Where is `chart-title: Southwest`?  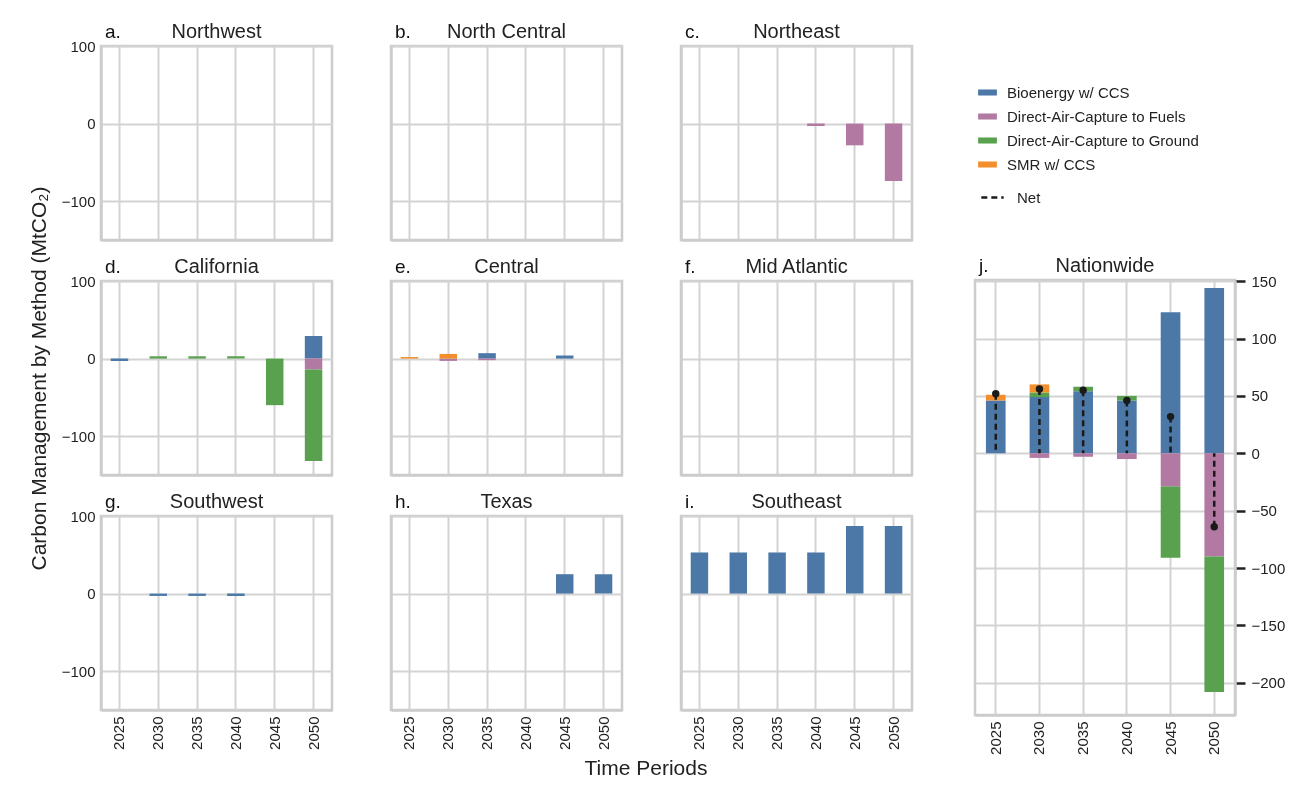 chart-title: Southwest is located at coordinates (216, 501).